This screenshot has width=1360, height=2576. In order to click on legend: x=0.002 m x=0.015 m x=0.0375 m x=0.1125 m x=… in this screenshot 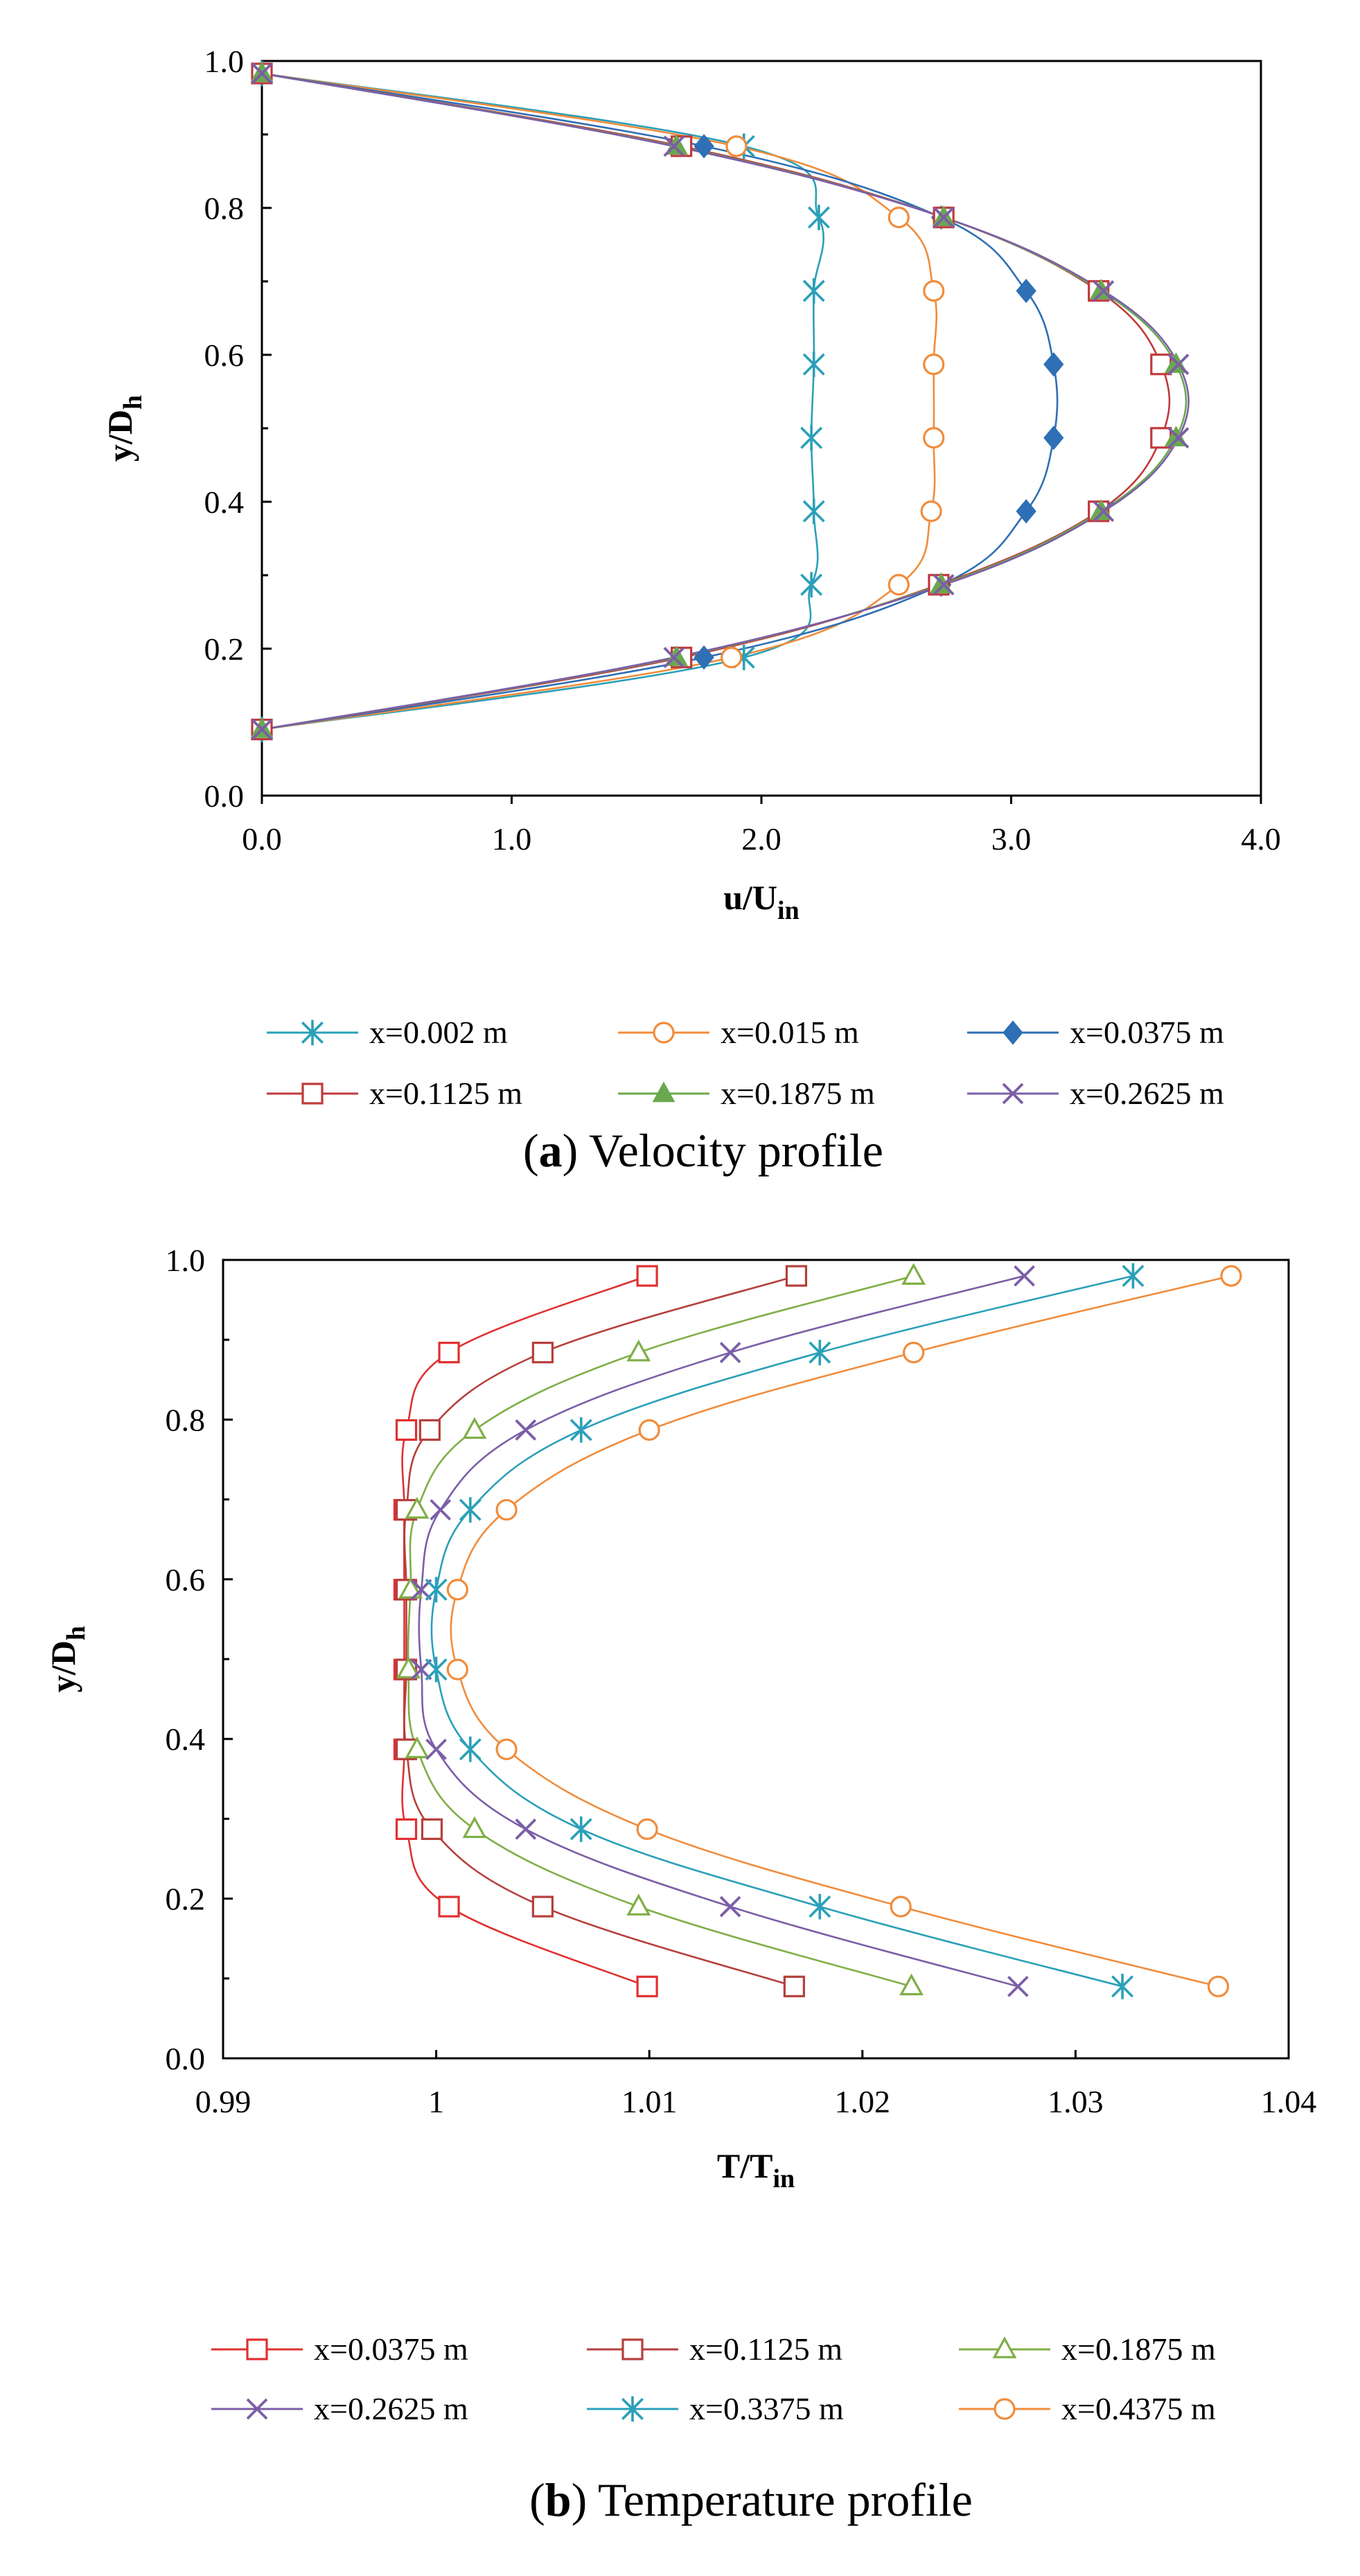, I will do `click(745, 1063)`.